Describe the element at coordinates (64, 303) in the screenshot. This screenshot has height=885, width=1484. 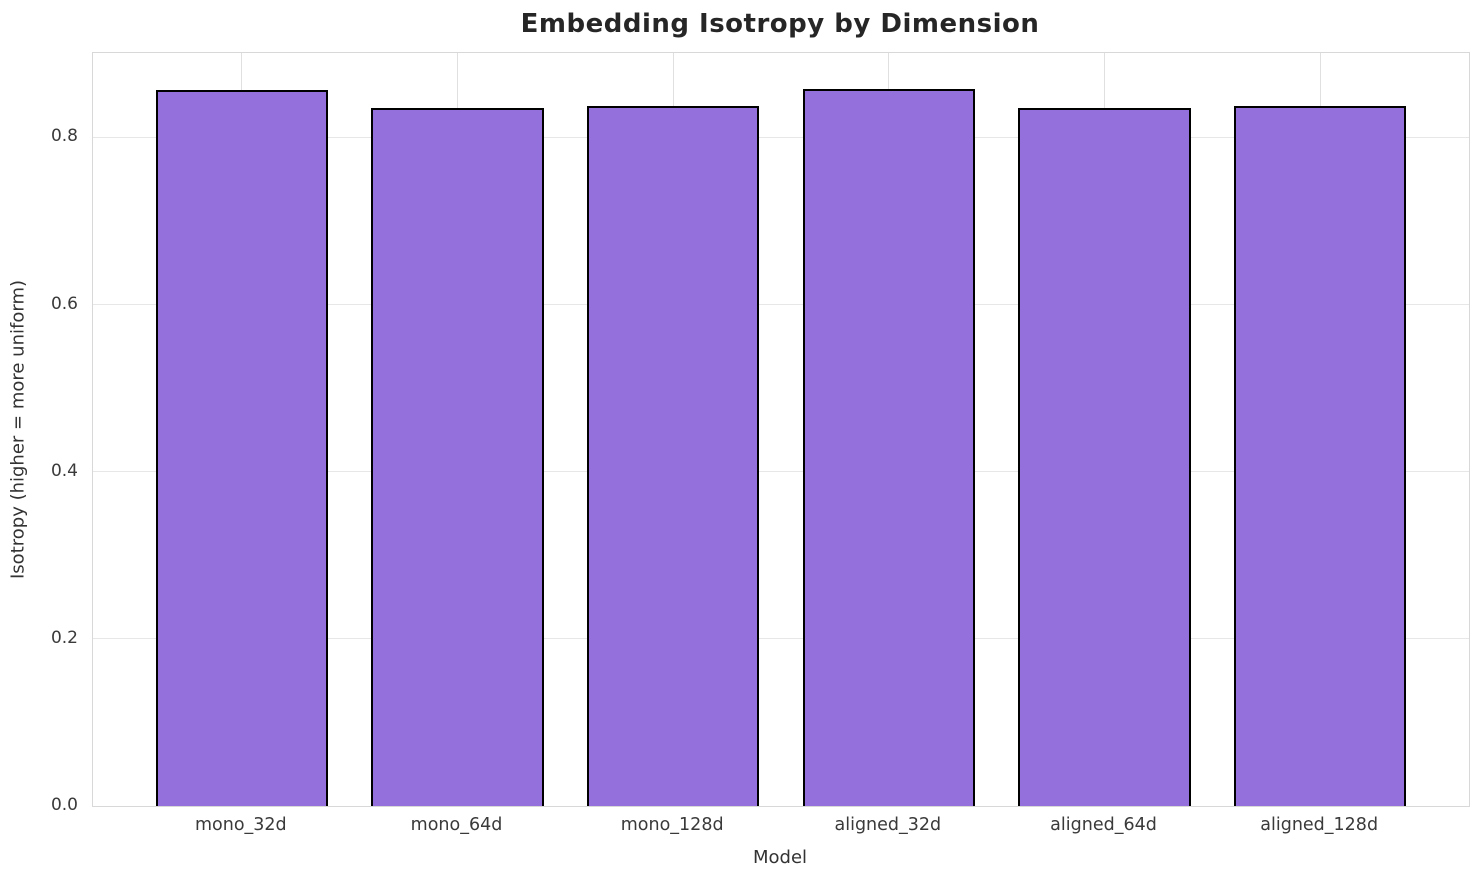
I see `y-tick-label: 0.6` at that location.